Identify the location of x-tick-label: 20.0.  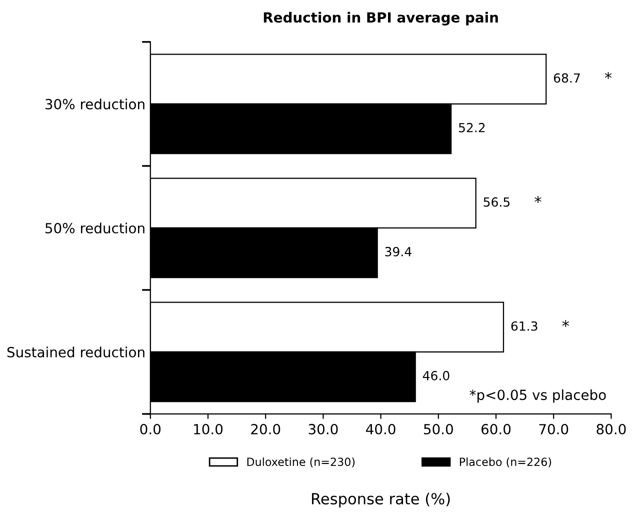
(265, 429).